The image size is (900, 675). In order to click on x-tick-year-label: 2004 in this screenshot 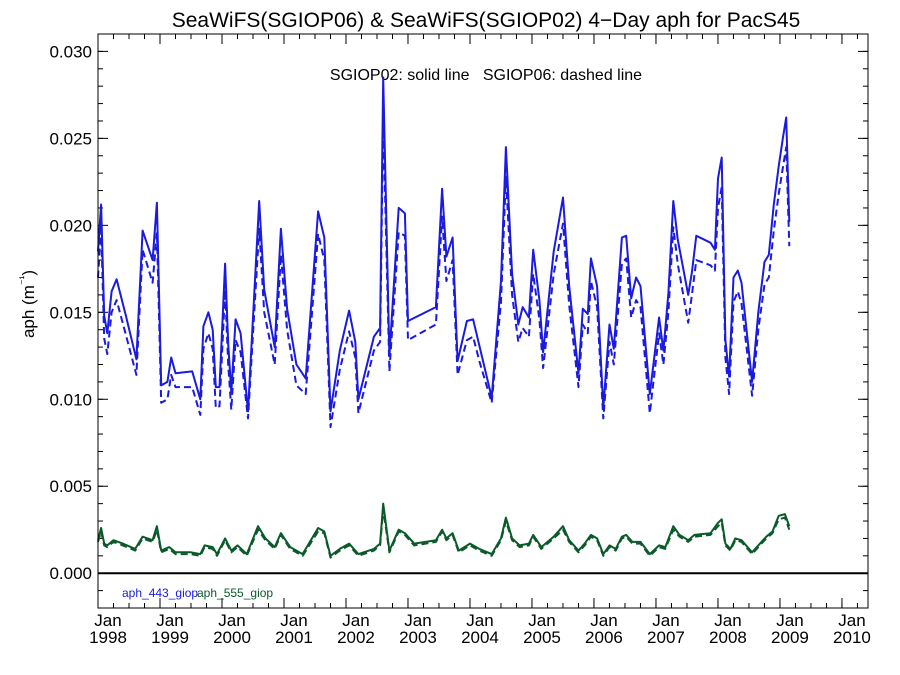, I will do `click(480, 637)`.